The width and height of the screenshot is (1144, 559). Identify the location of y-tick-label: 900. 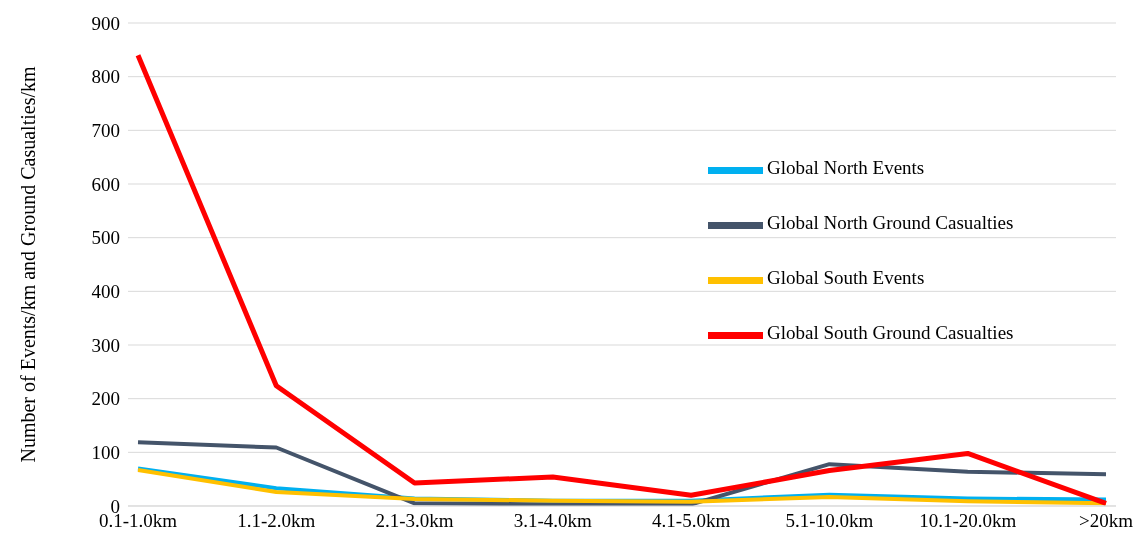
(105, 23).